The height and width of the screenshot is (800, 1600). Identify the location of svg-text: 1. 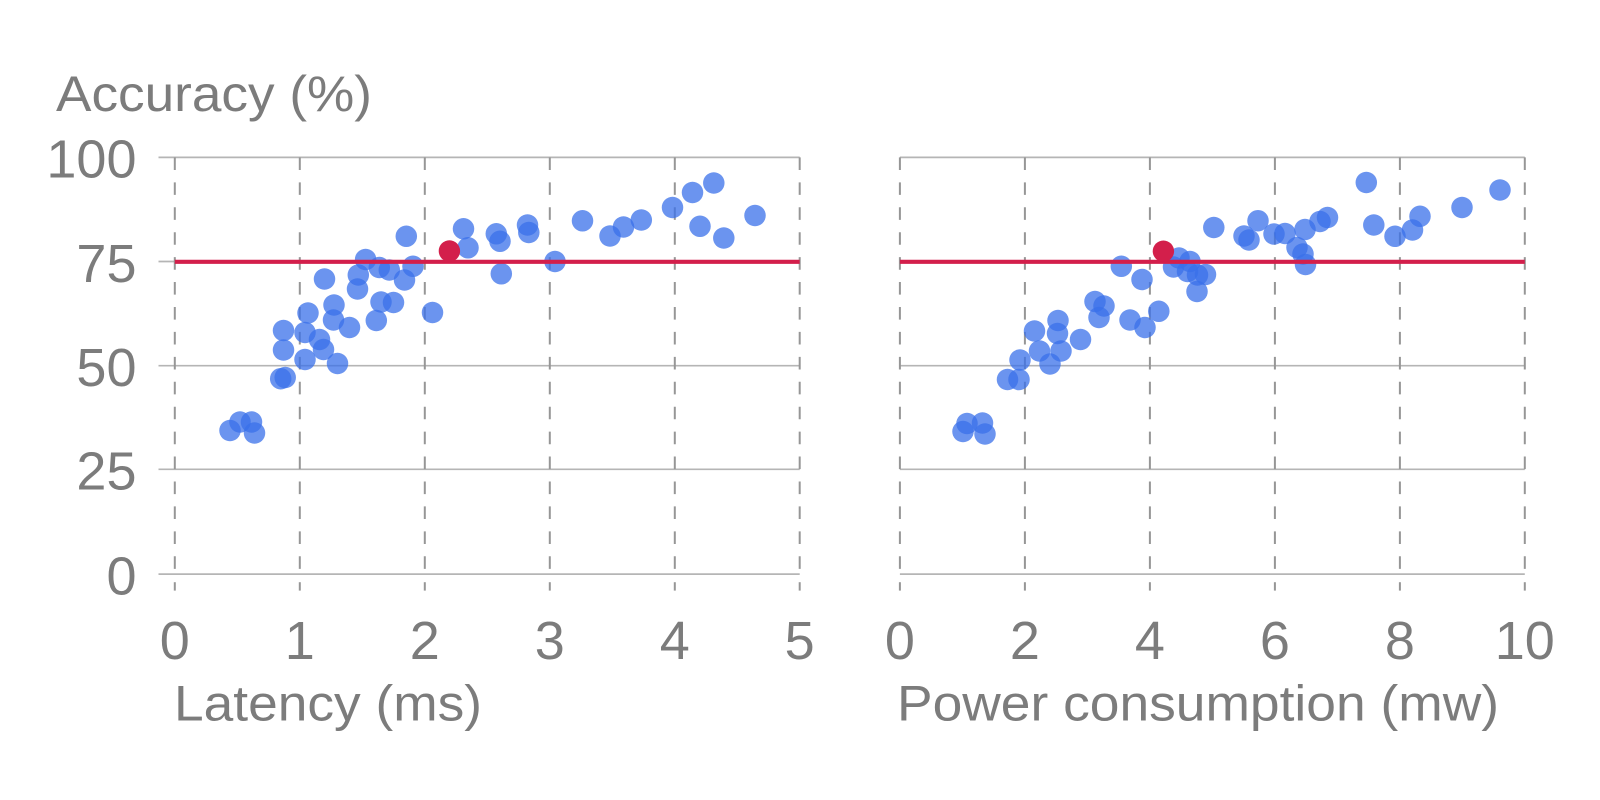
(300, 641).